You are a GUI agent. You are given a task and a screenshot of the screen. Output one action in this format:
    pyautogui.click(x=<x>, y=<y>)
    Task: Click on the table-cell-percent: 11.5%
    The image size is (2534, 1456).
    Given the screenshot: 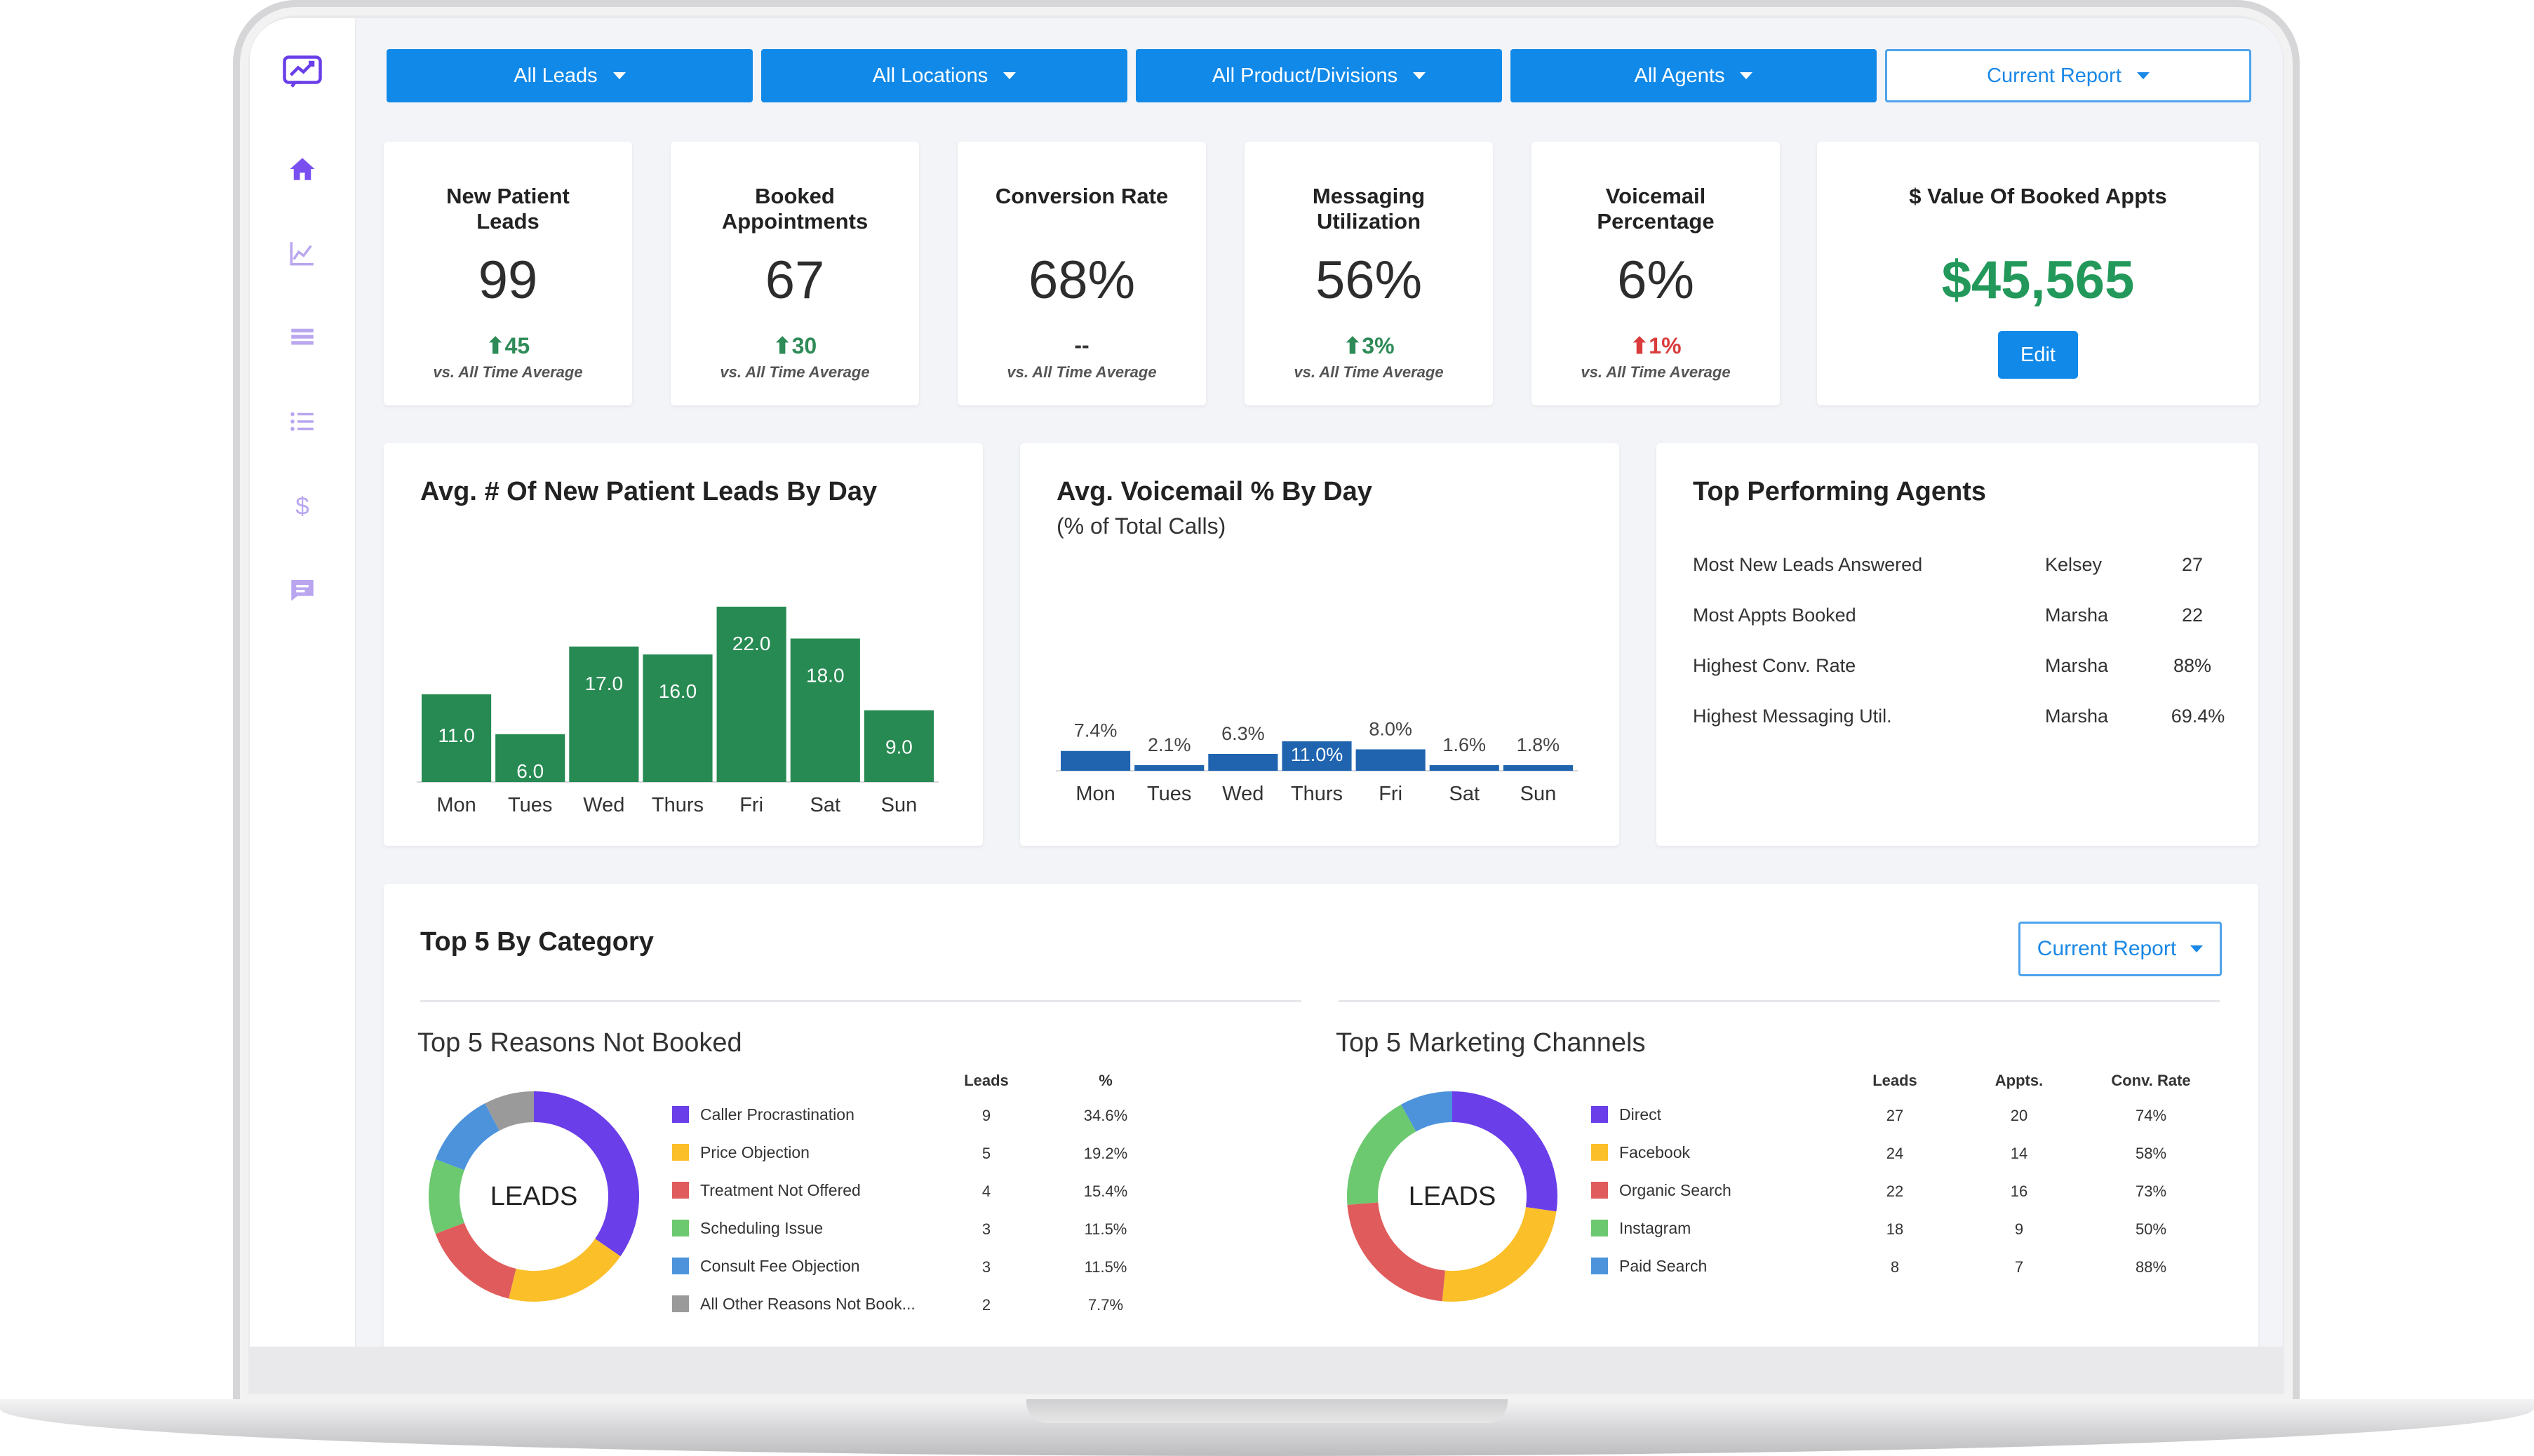 What is the action you would take?
    pyautogui.click(x=1105, y=1229)
    